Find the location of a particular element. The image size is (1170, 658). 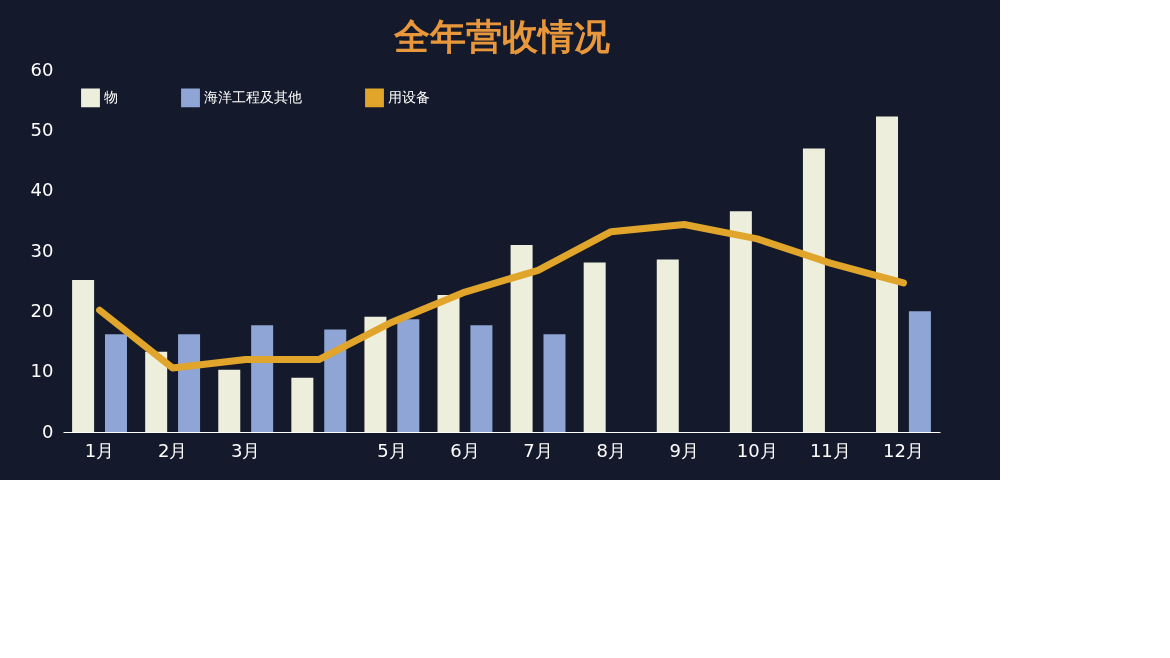

x-tick-label: 1月 is located at coordinates (99, 450).